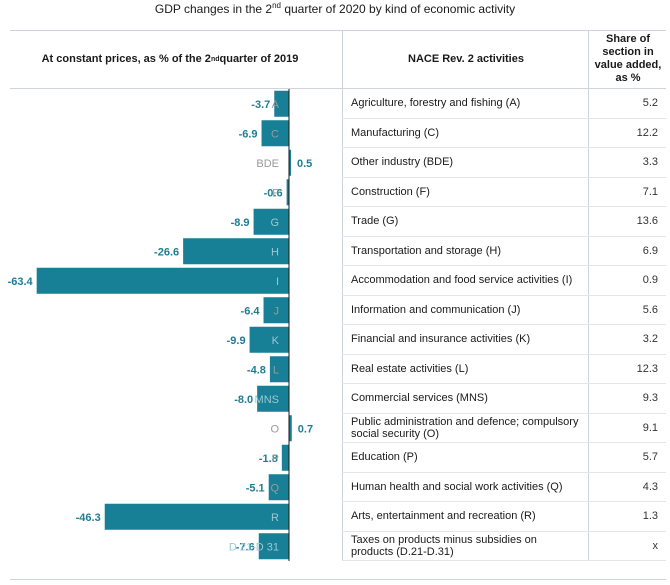 The width and height of the screenshot is (670, 585). I want to click on category-label: F, so click(275, 193).